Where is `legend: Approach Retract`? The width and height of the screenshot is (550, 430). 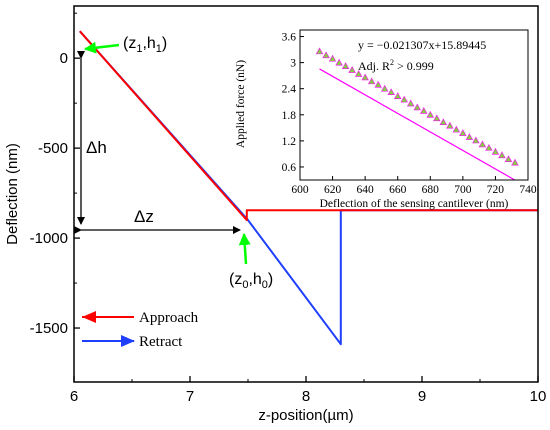 legend: Approach Retract is located at coordinates (140, 330).